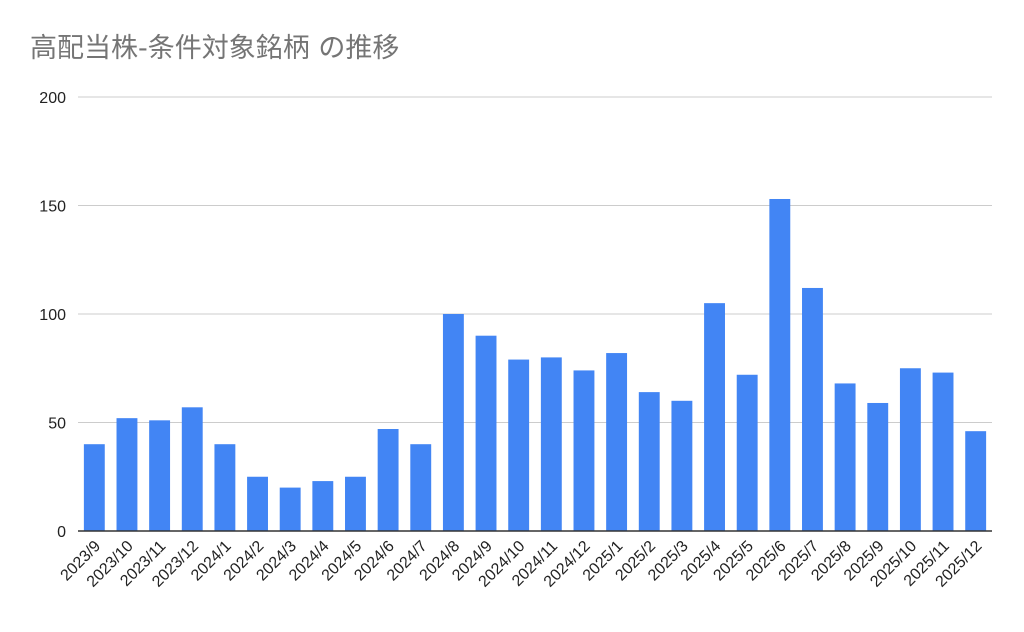  I want to click on y-tick-label: 200, so click(52, 98).